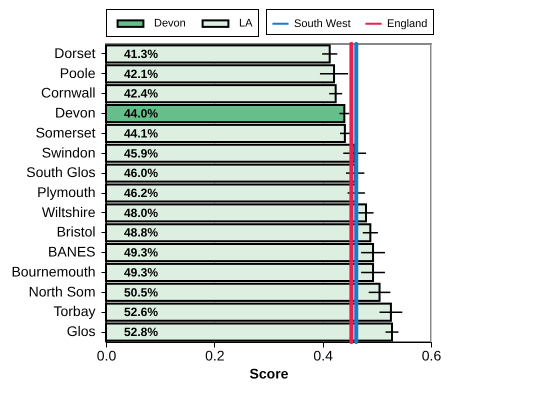 The width and height of the screenshot is (559, 418). What do you see at coordinates (72, 252) in the screenshot?
I see `y-tick-label: BANES` at bounding box center [72, 252].